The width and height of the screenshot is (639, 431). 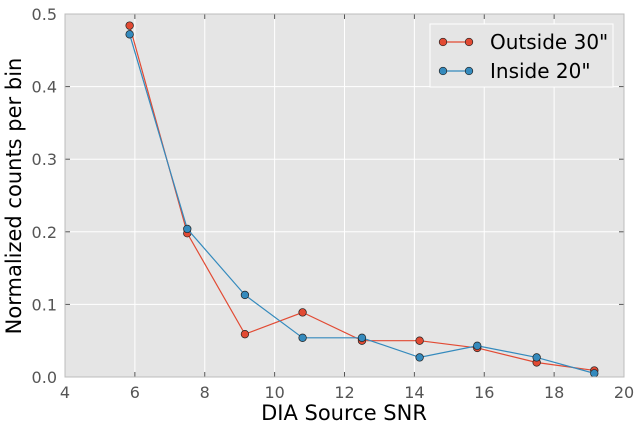 I want to click on legend-box, so click(x=521, y=55).